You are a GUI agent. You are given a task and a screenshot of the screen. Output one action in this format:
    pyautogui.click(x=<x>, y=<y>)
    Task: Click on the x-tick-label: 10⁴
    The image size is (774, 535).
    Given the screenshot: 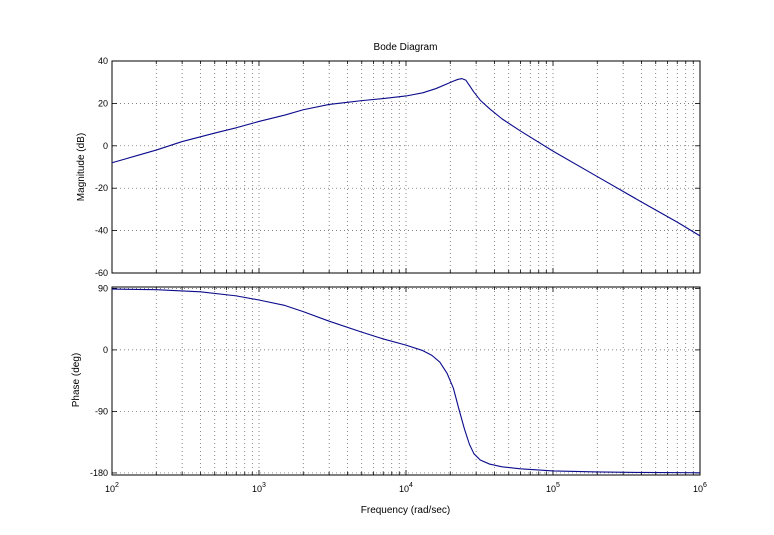 What is the action you would take?
    pyautogui.click(x=406, y=488)
    